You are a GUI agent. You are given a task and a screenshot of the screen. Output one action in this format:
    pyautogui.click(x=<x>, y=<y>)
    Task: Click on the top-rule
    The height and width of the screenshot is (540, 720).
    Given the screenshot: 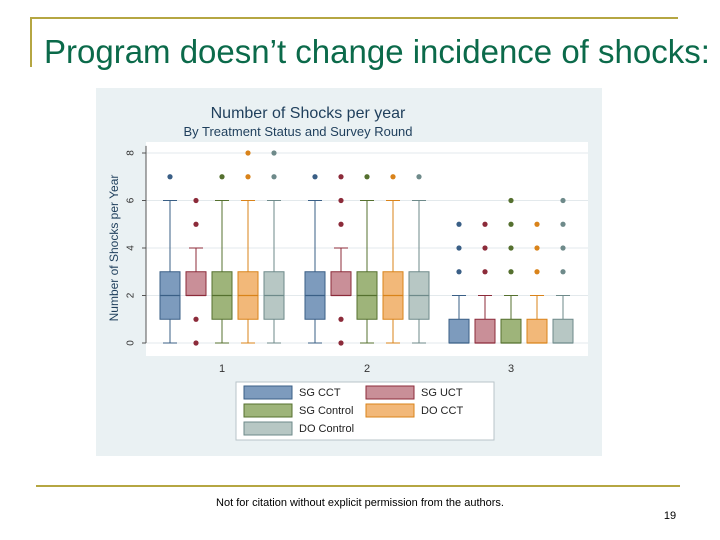 What is the action you would take?
    pyautogui.click(x=354, y=18)
    